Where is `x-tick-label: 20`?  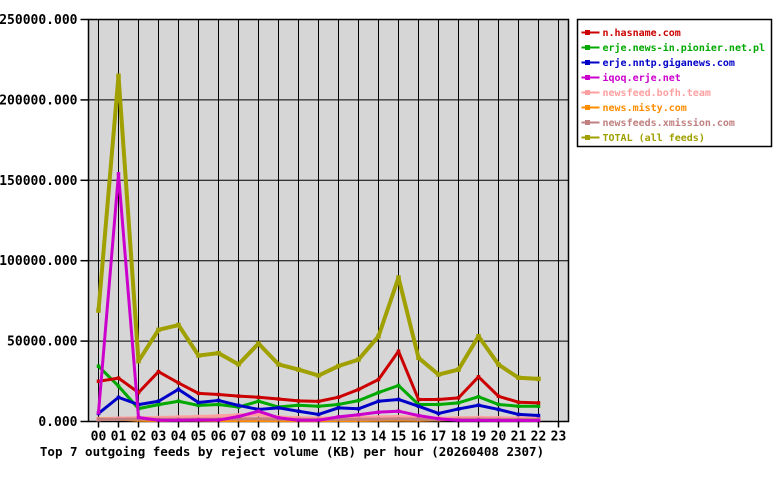
x-tick-label: 20 is located at coordinates (499, 437).